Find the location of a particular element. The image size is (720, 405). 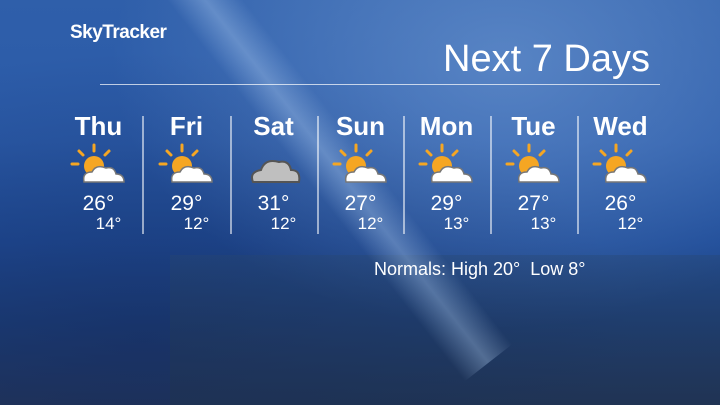

cloud-icon is located at coordinates (273, 164).